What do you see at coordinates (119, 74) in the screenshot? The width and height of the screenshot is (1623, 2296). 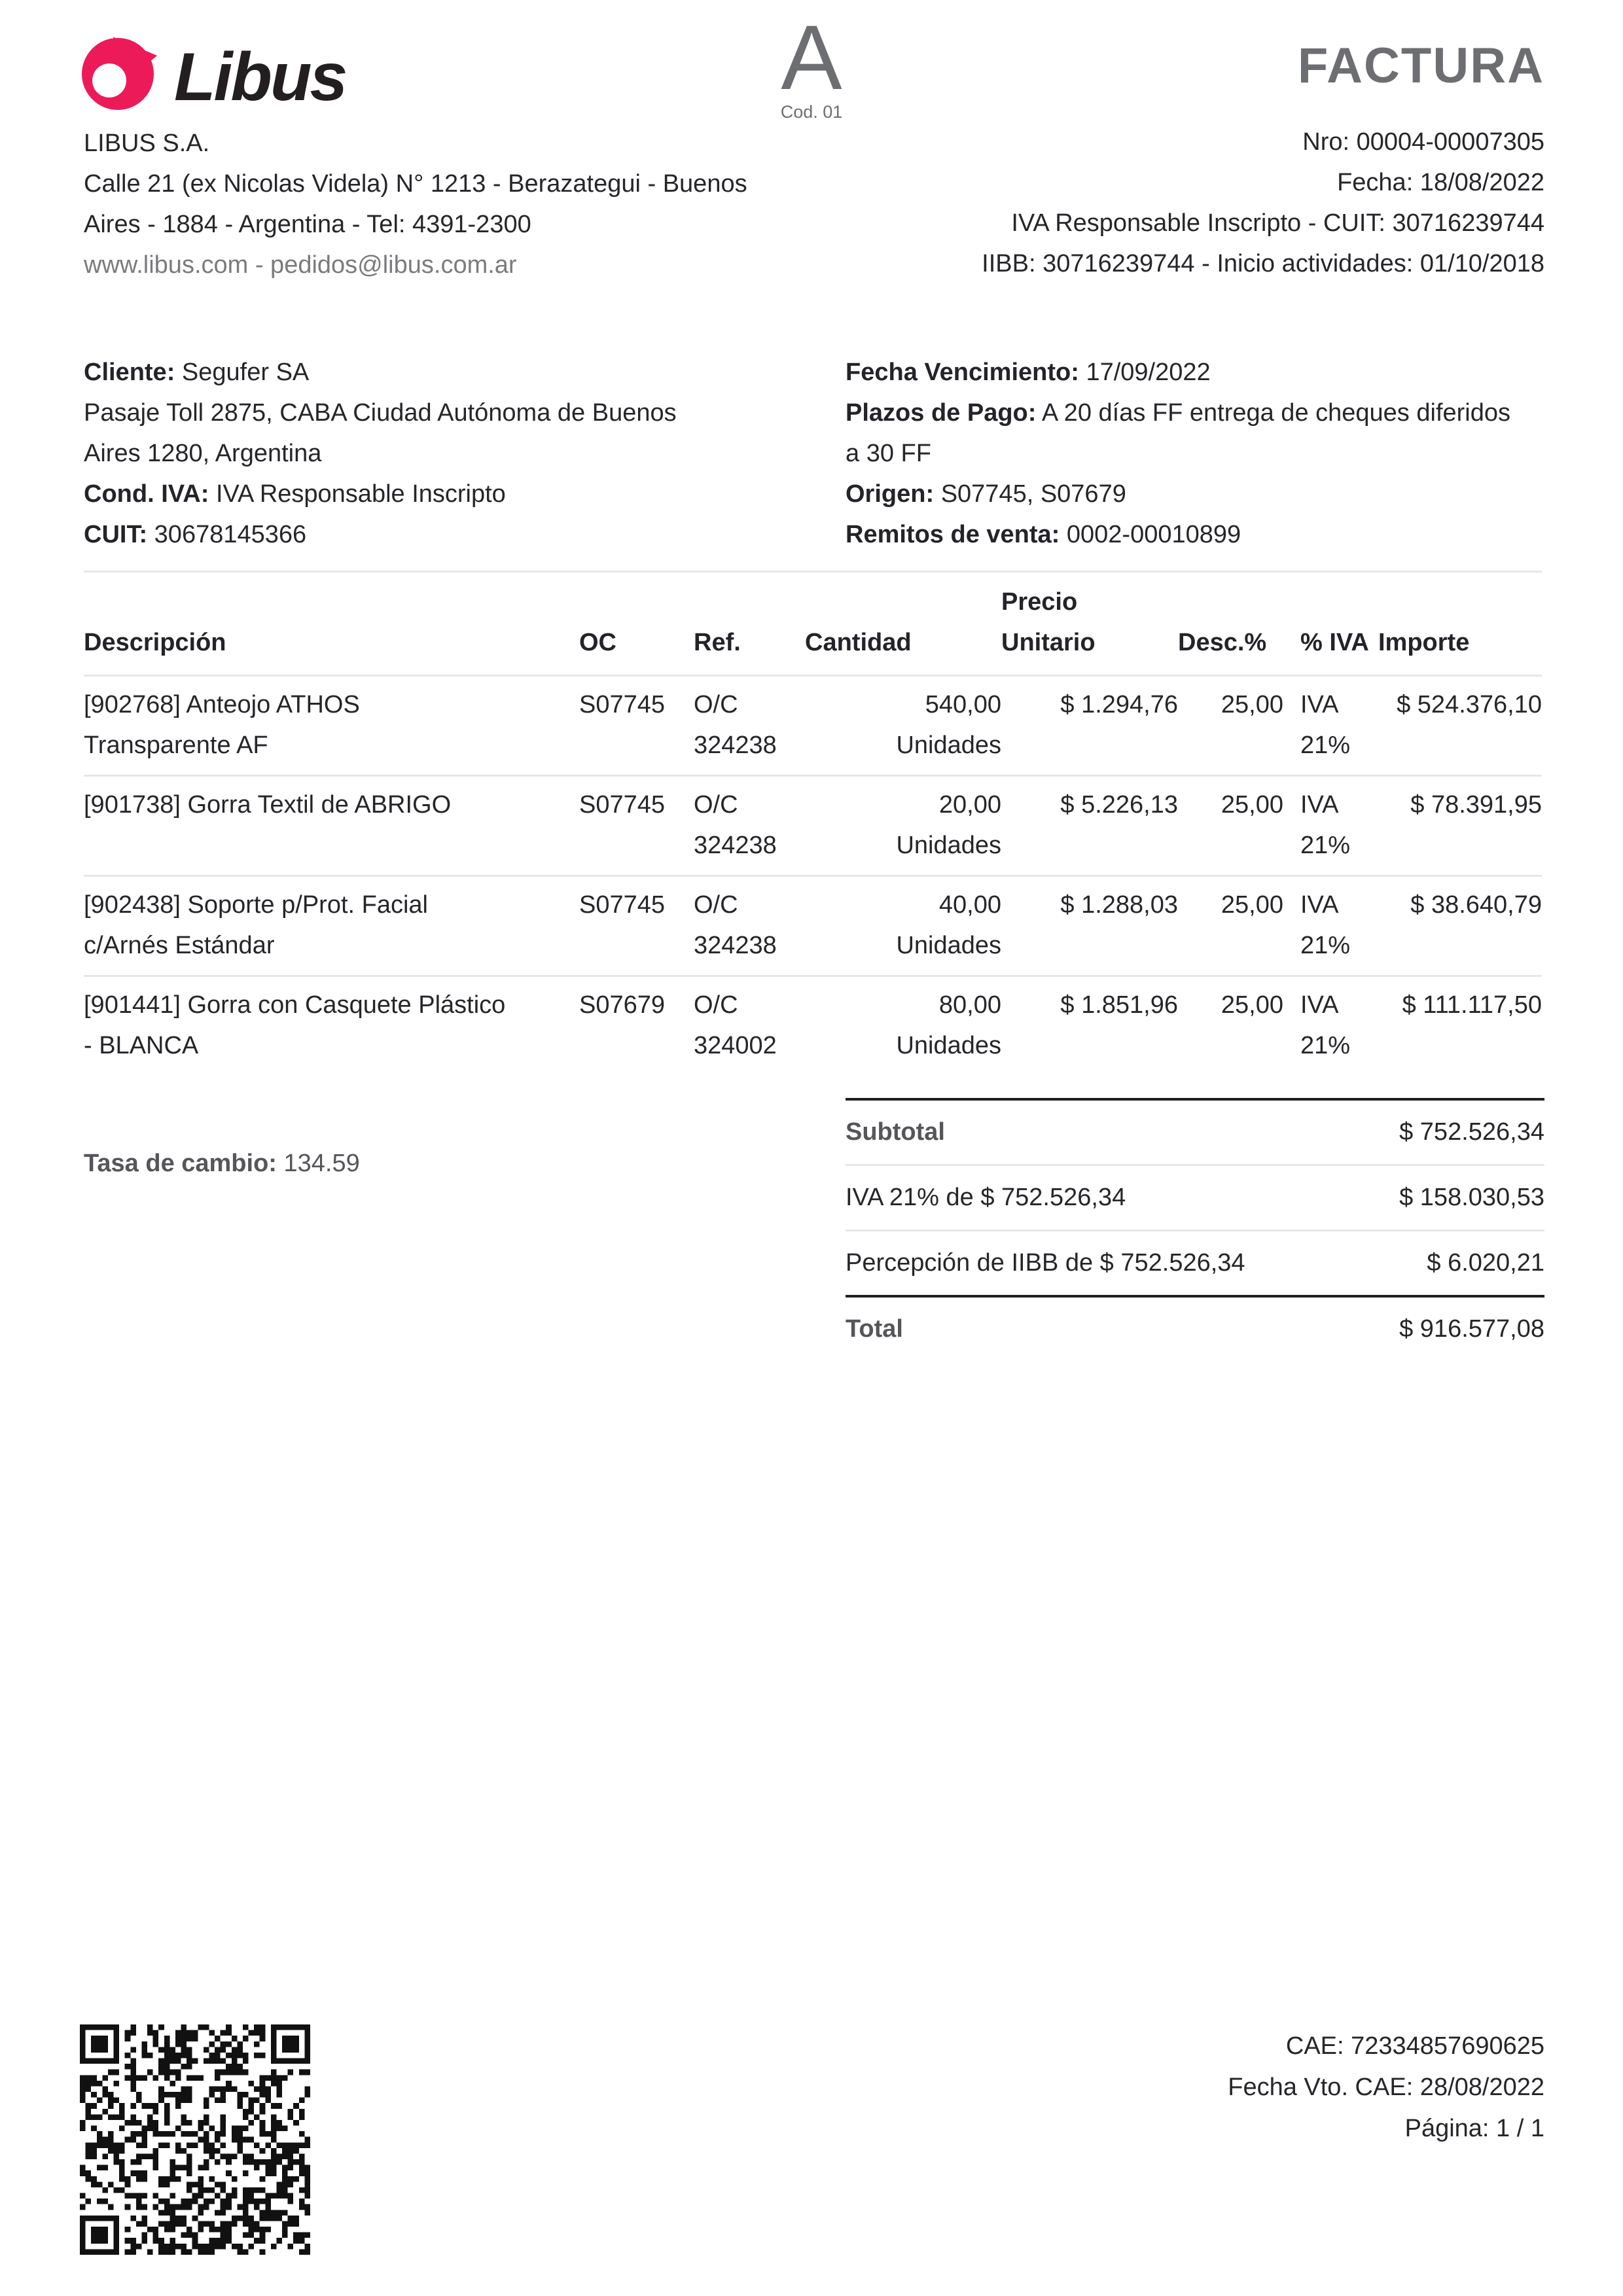 I see `libus-ring-icon` at bounding box center [119, 74].